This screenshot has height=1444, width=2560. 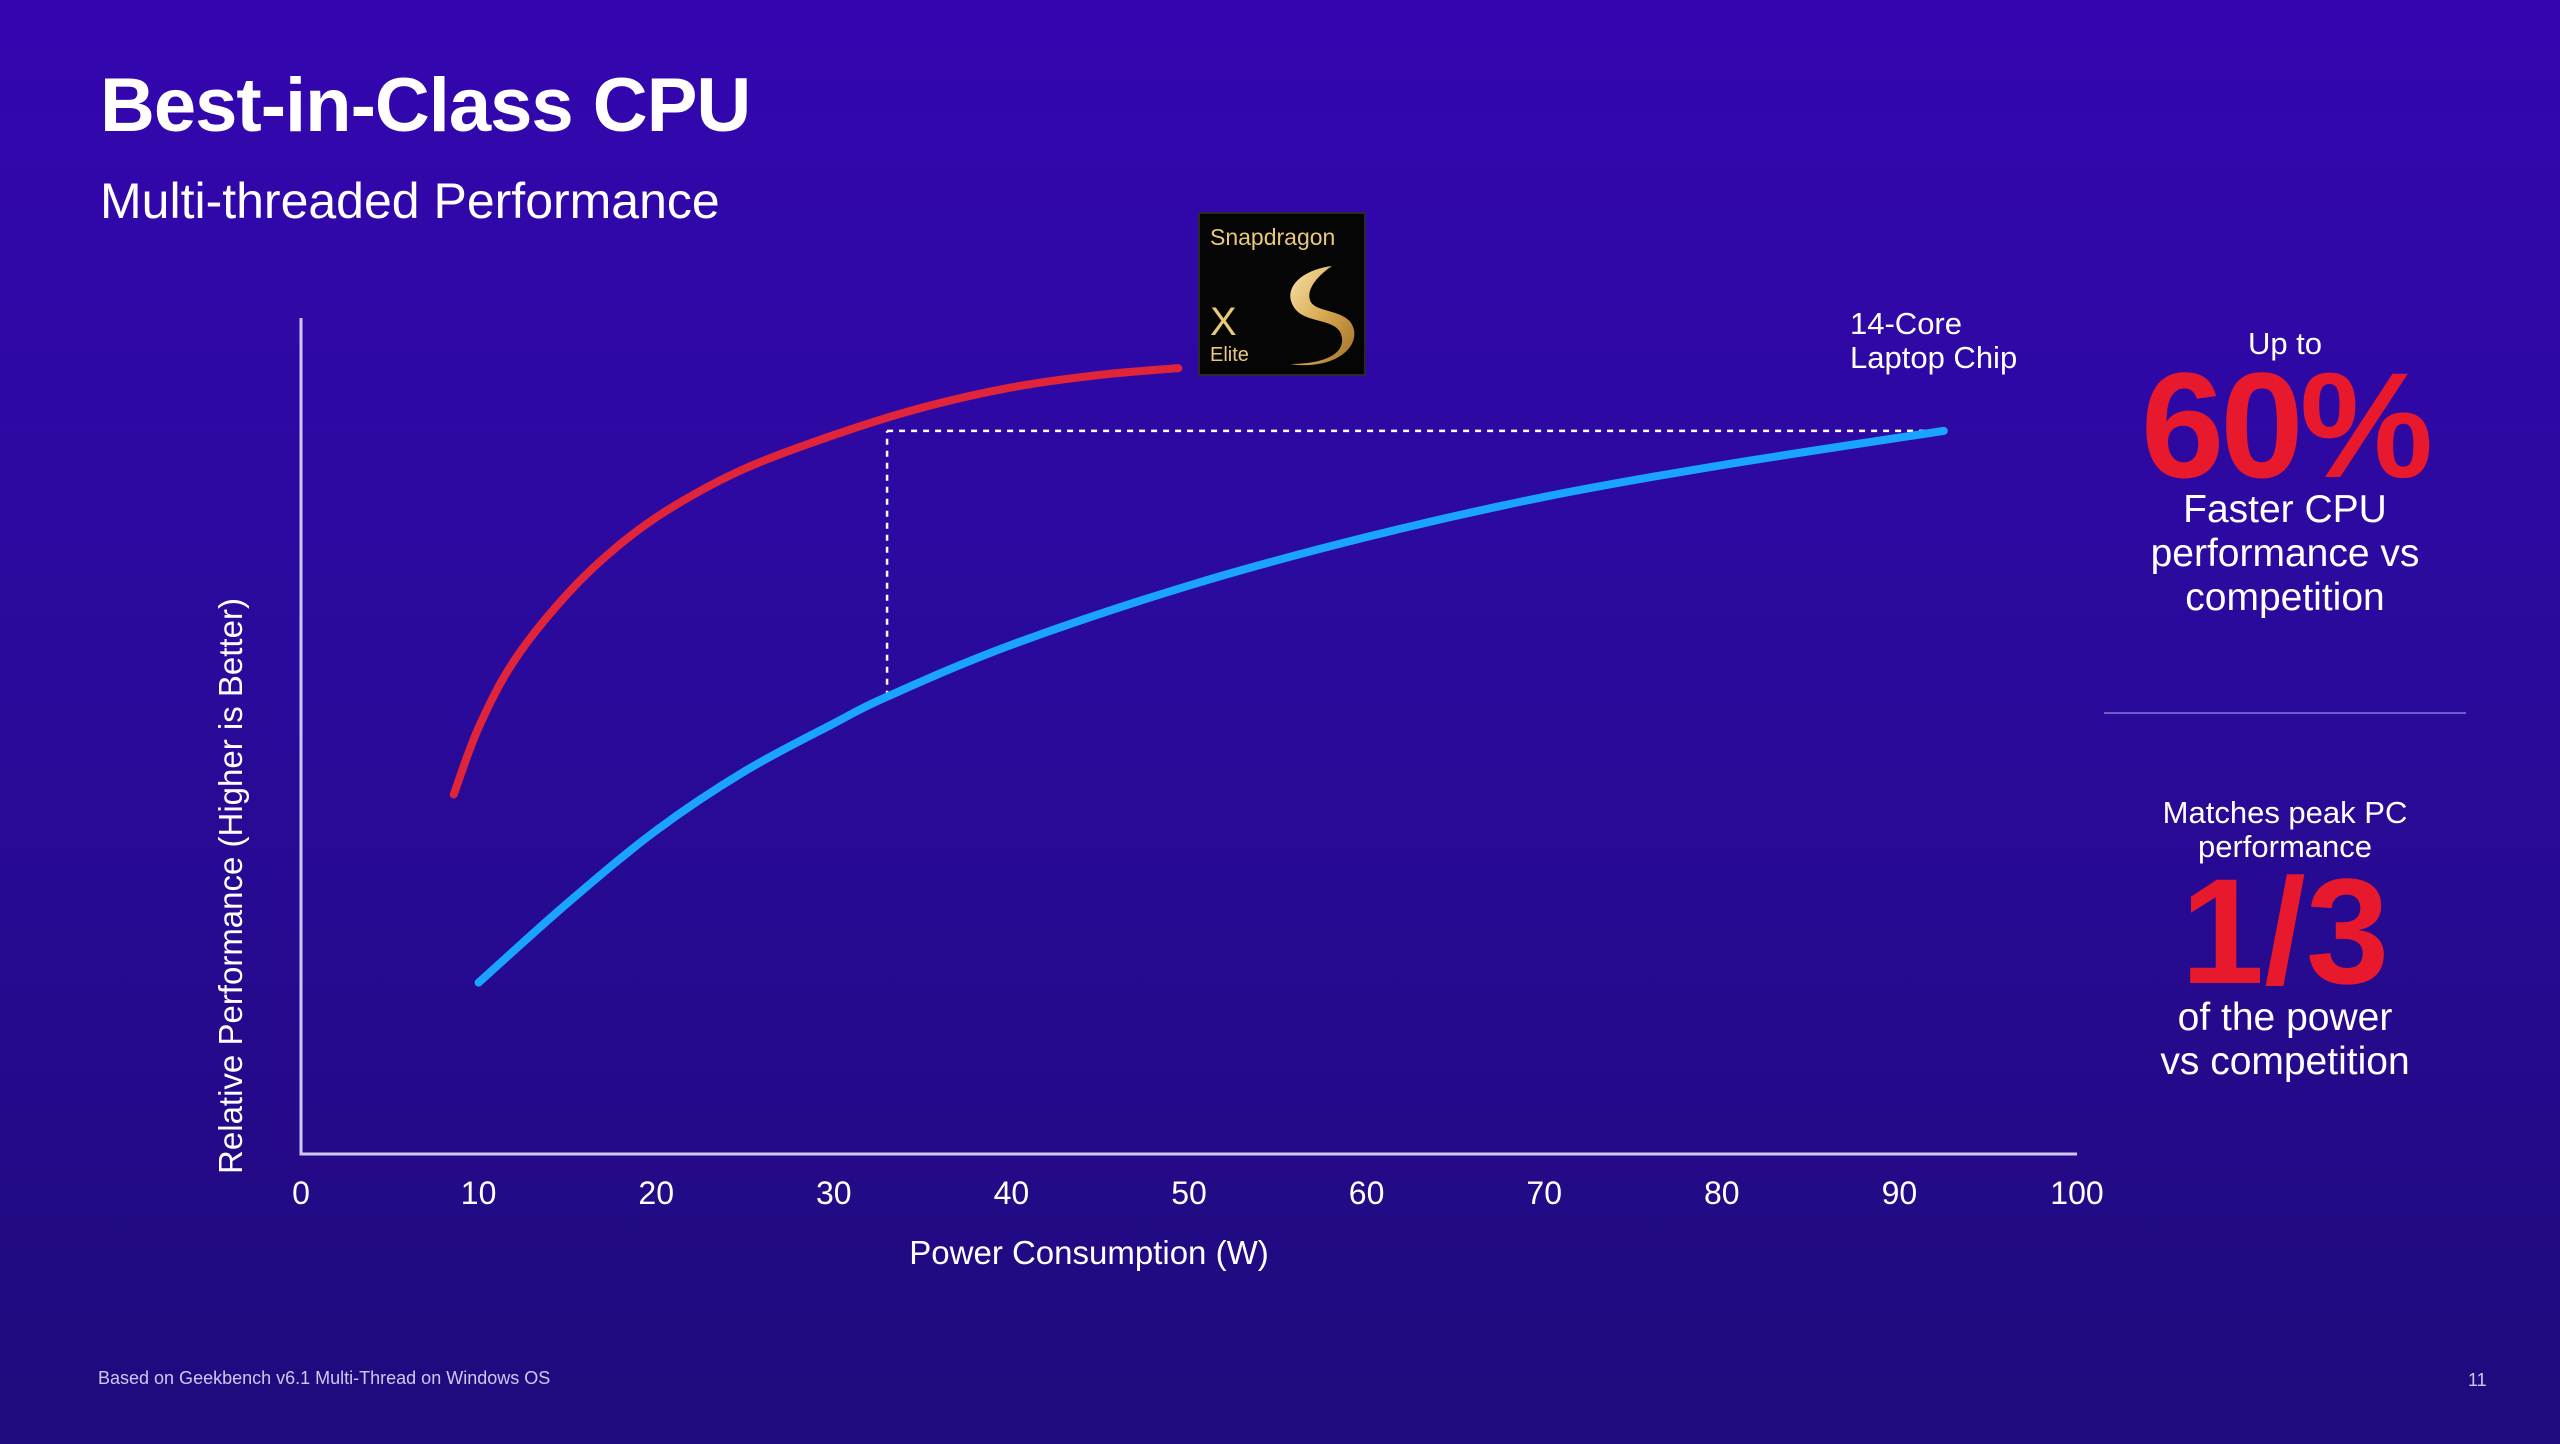 I want to click on stat1-description: Faster CPU performance vs competition, so click(x=2285, y=554).